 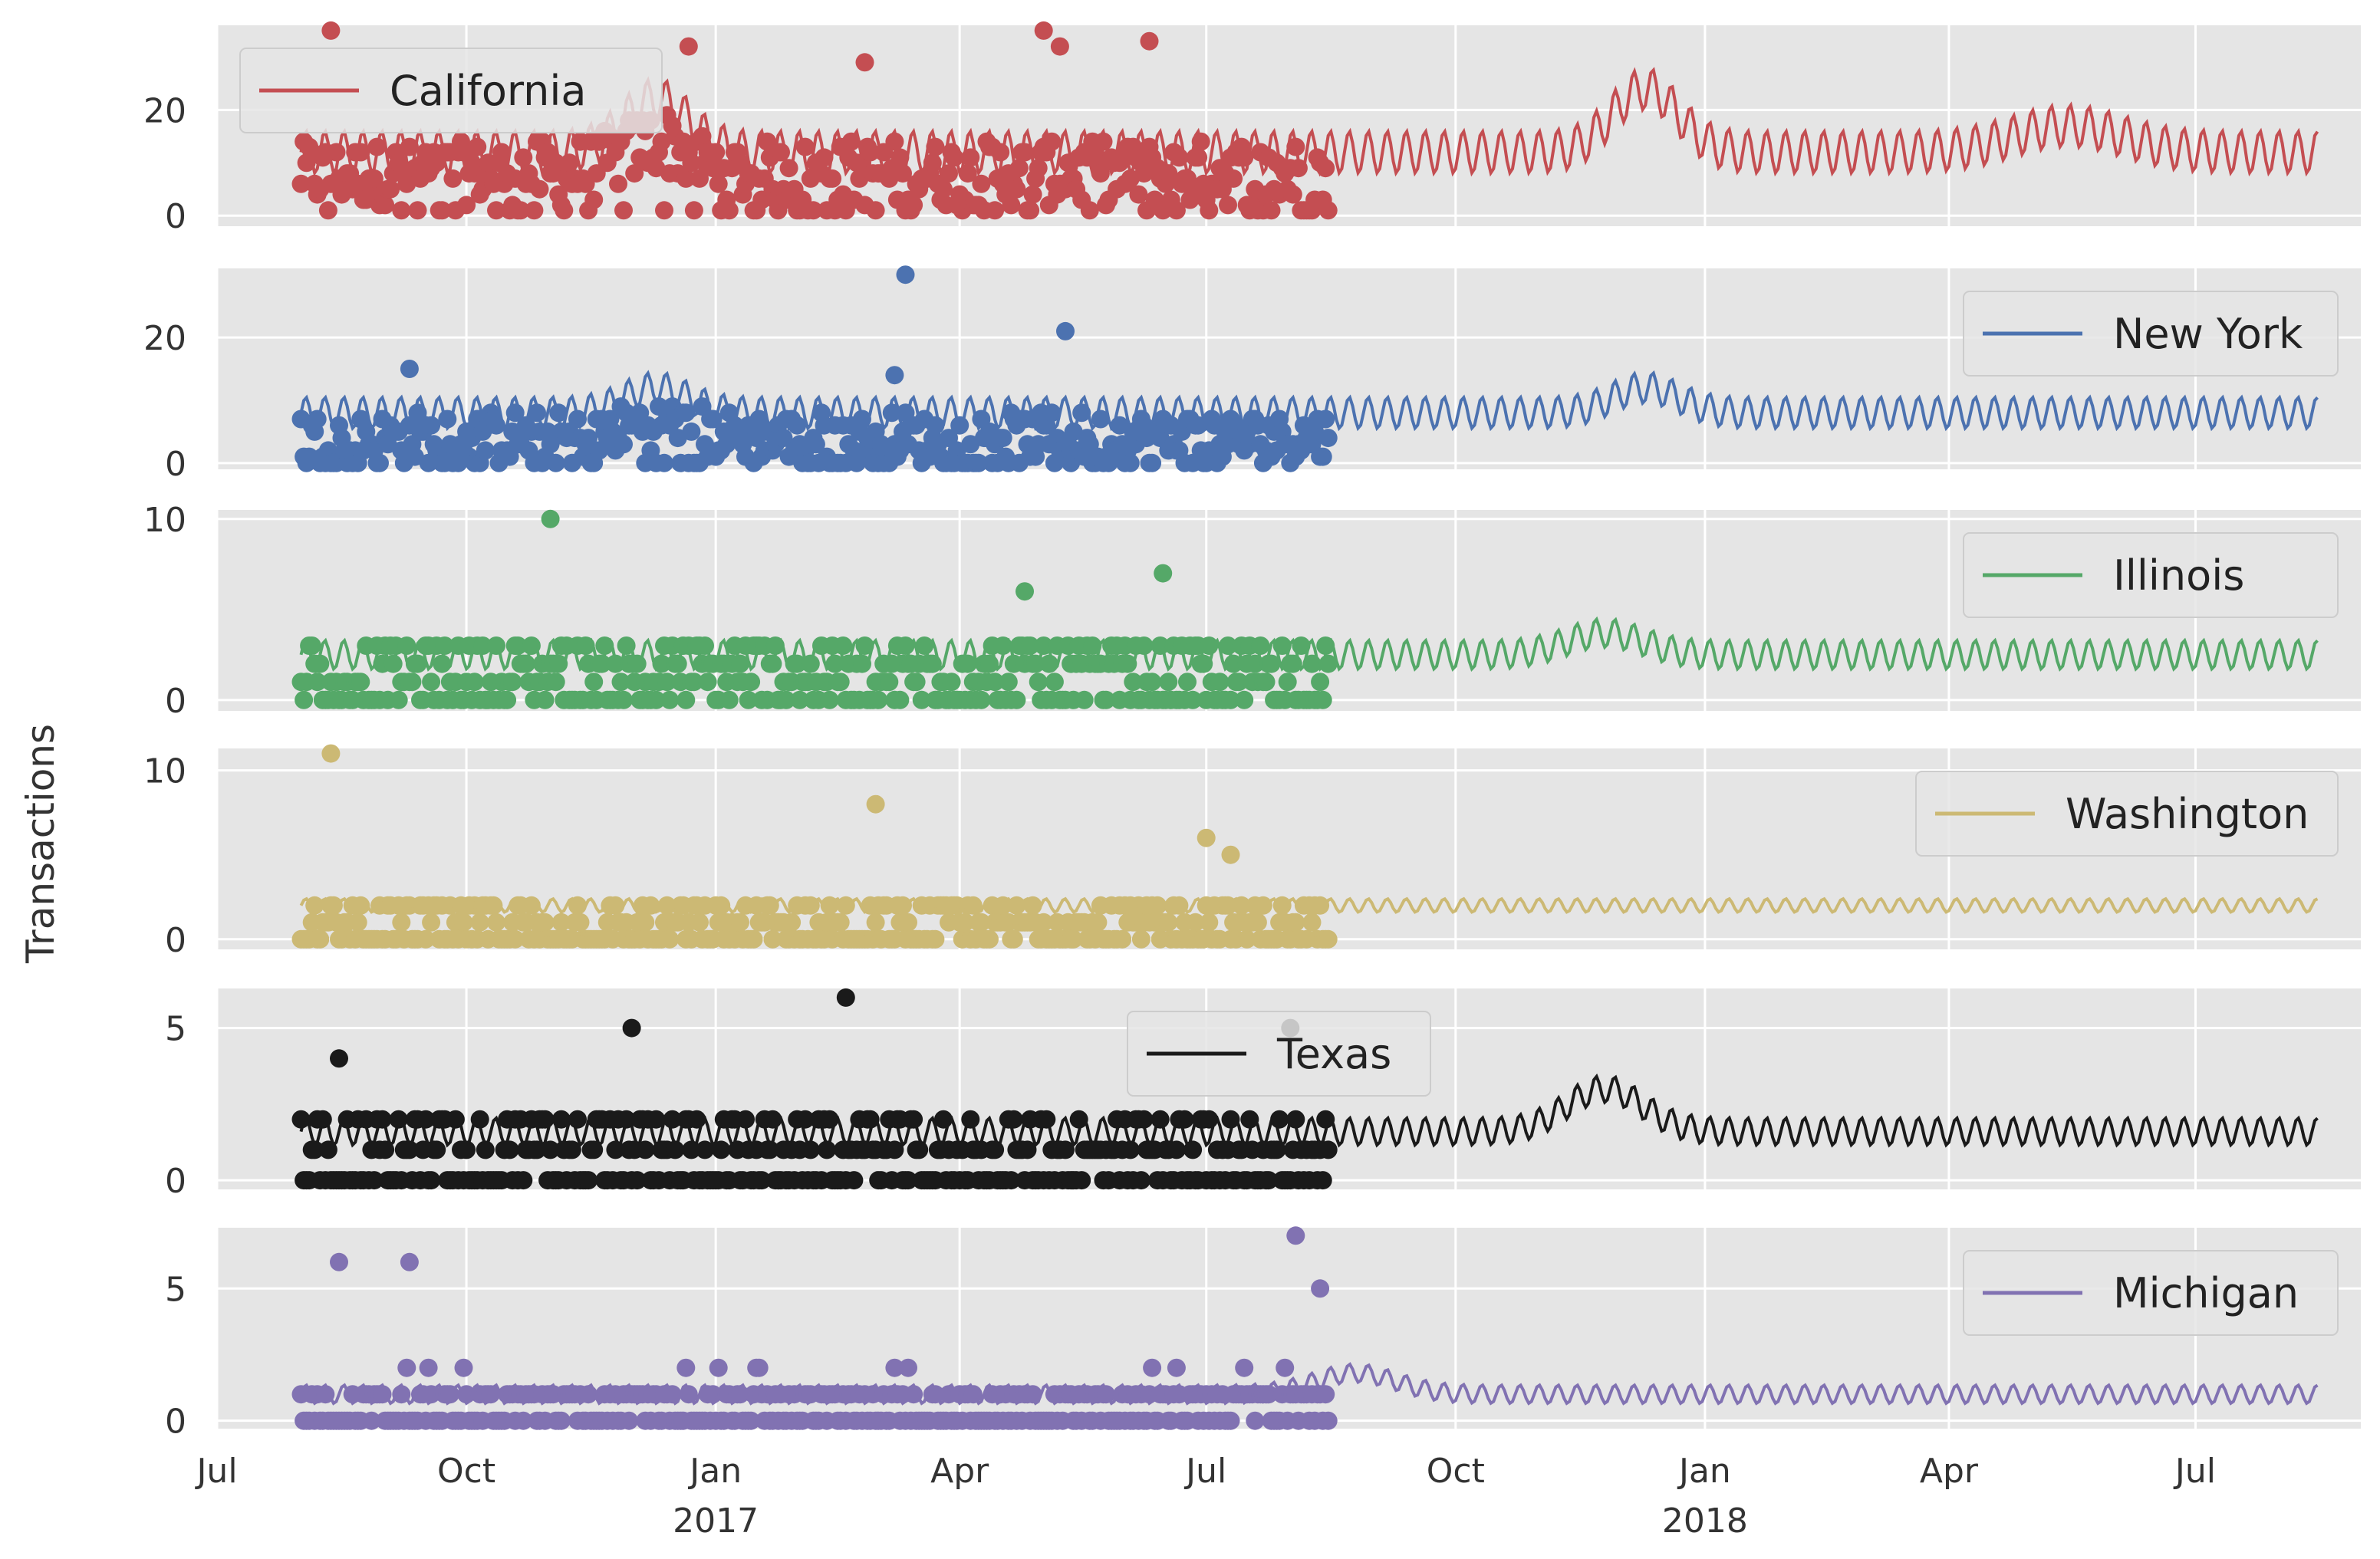 What do you see at coordinates (2151, 334) in the screenshot?
I see `legend-box` at bounding box center [2151, 334].